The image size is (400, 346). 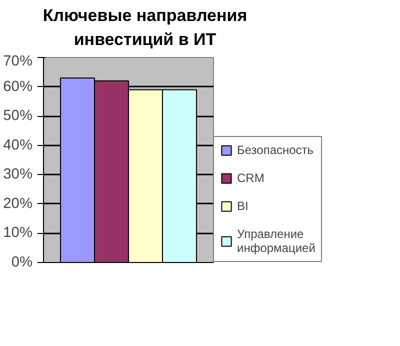 What do you see at coordinates (18, 232) in the screenshot?
I see `y-tick-label: 10%` at bounding box center [18, 232].